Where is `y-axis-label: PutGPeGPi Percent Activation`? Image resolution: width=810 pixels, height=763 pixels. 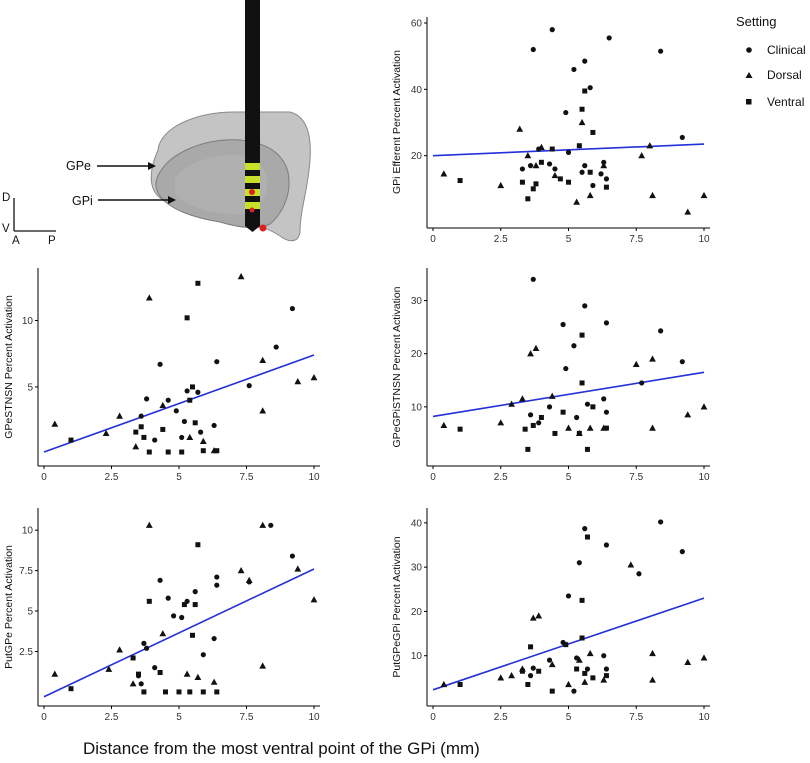
y-axis-label: PutGPeGPi Percent Activation is located at coordinates (397, 606).